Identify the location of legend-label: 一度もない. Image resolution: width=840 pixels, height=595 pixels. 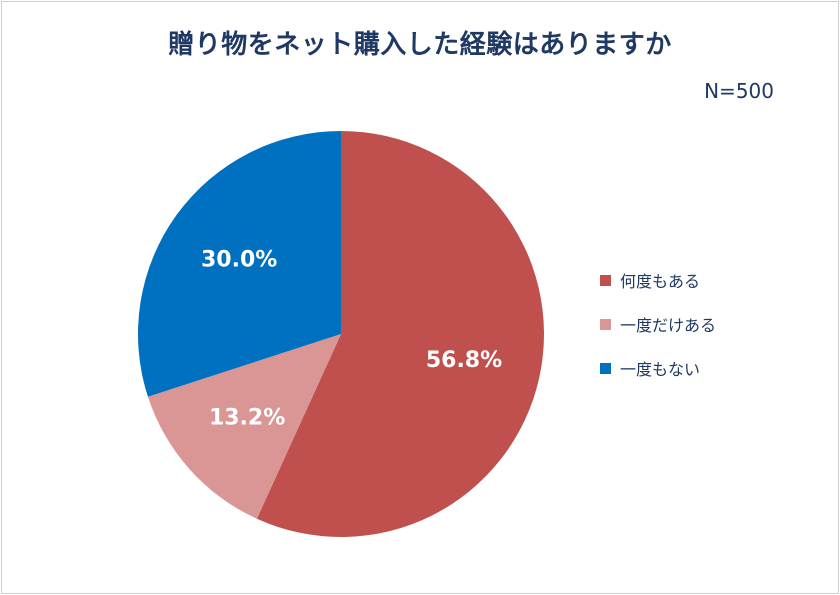
(660, 369).